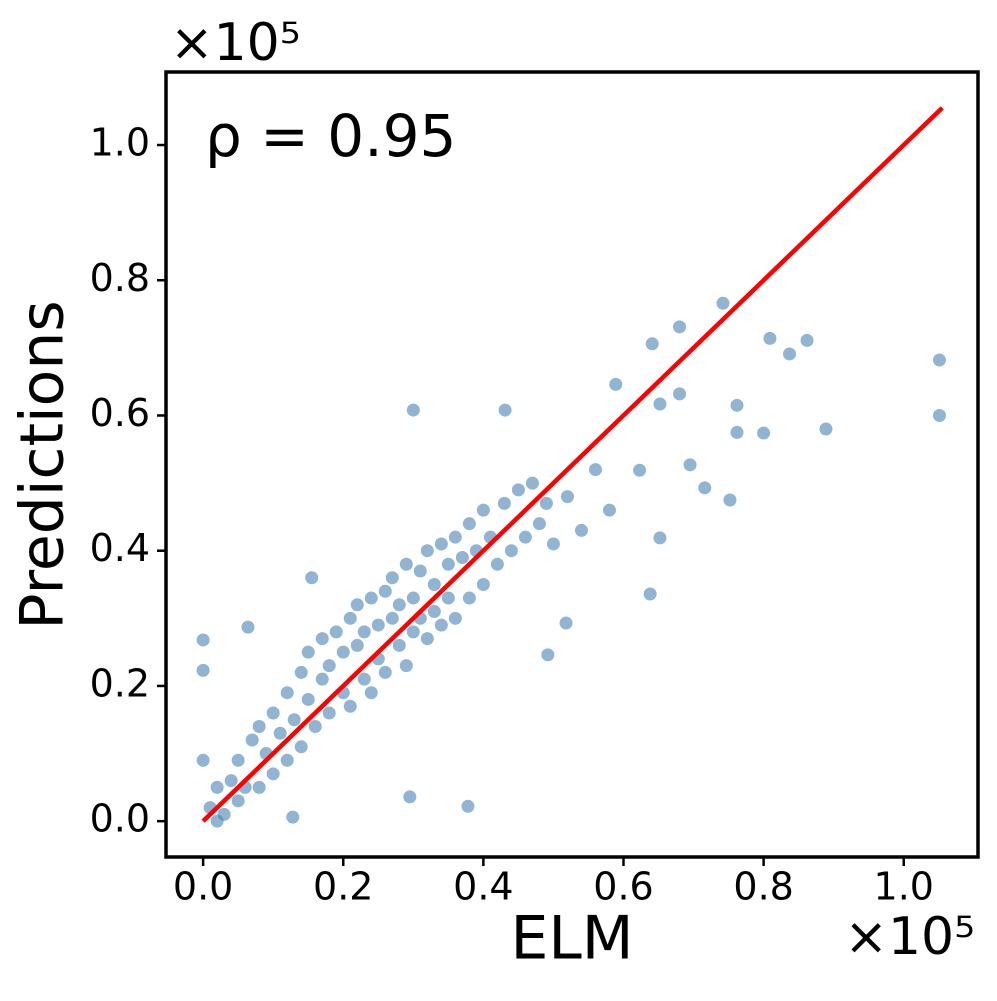 This screenshot has height=1001, width=997. I want to click on x-tick-label: 1.0, so click(904, 887).